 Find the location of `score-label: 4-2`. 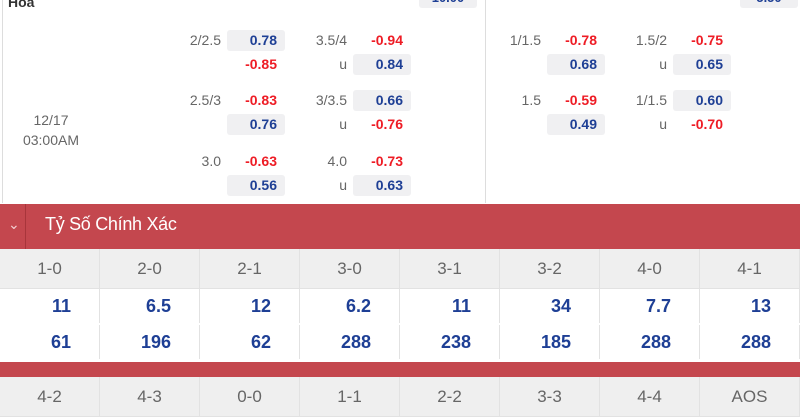

score-label: 4-2 is located at coordinates (50, 397).